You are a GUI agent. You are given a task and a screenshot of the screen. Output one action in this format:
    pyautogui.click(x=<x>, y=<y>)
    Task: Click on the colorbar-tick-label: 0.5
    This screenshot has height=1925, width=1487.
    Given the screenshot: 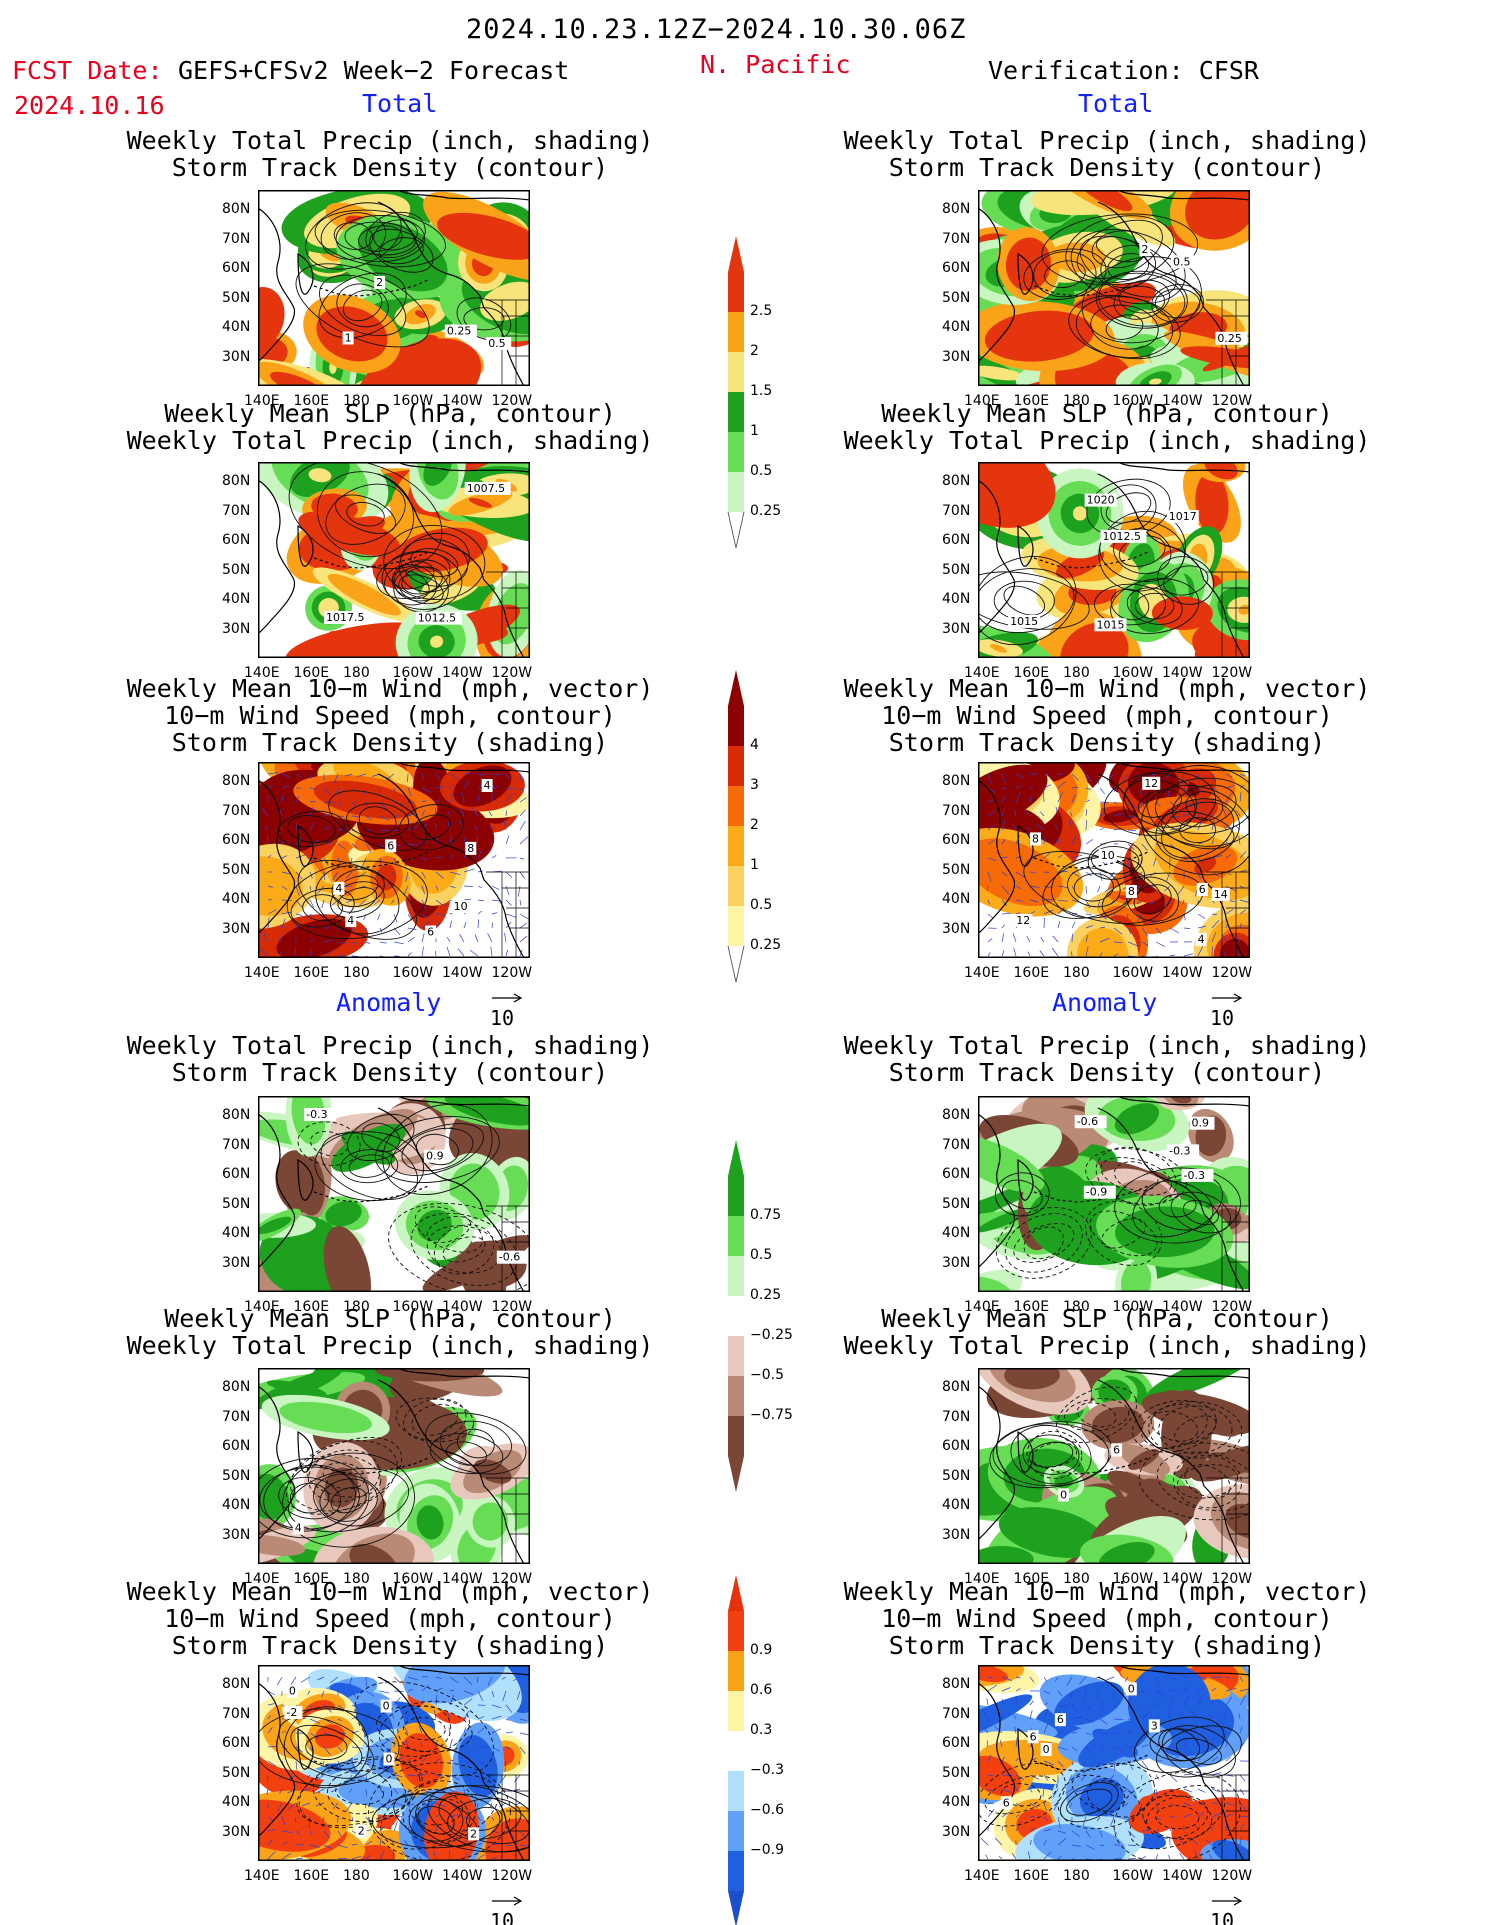 What is the action you would take?
    pyautogui.click(x=761, y=471)
    